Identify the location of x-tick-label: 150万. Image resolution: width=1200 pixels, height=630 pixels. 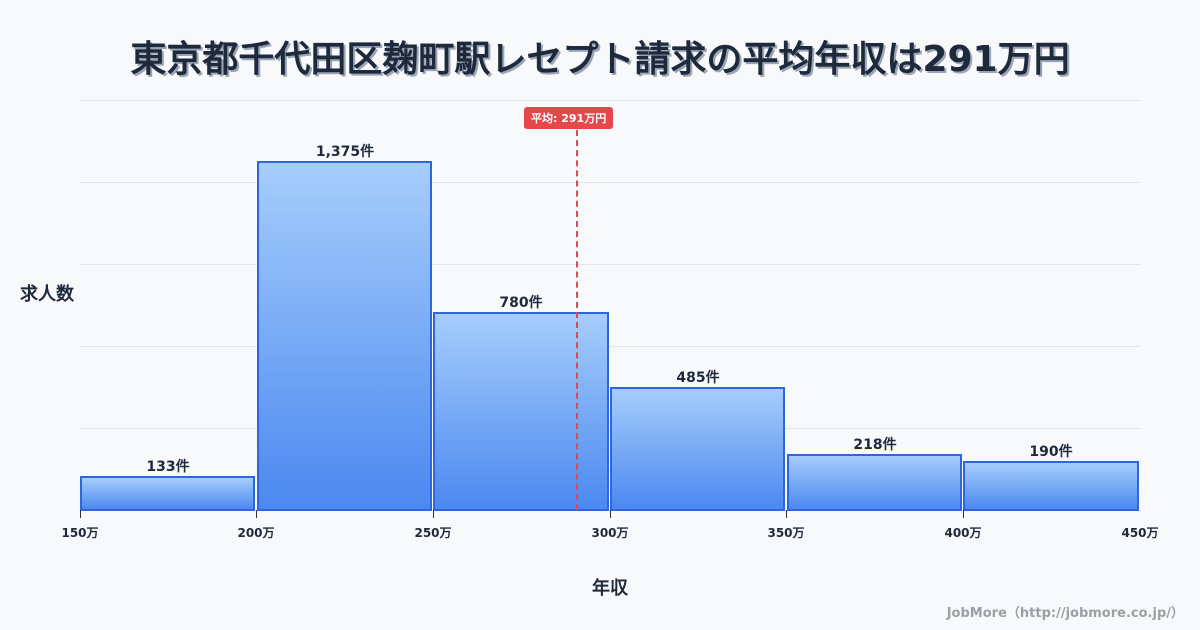
(80, 533).